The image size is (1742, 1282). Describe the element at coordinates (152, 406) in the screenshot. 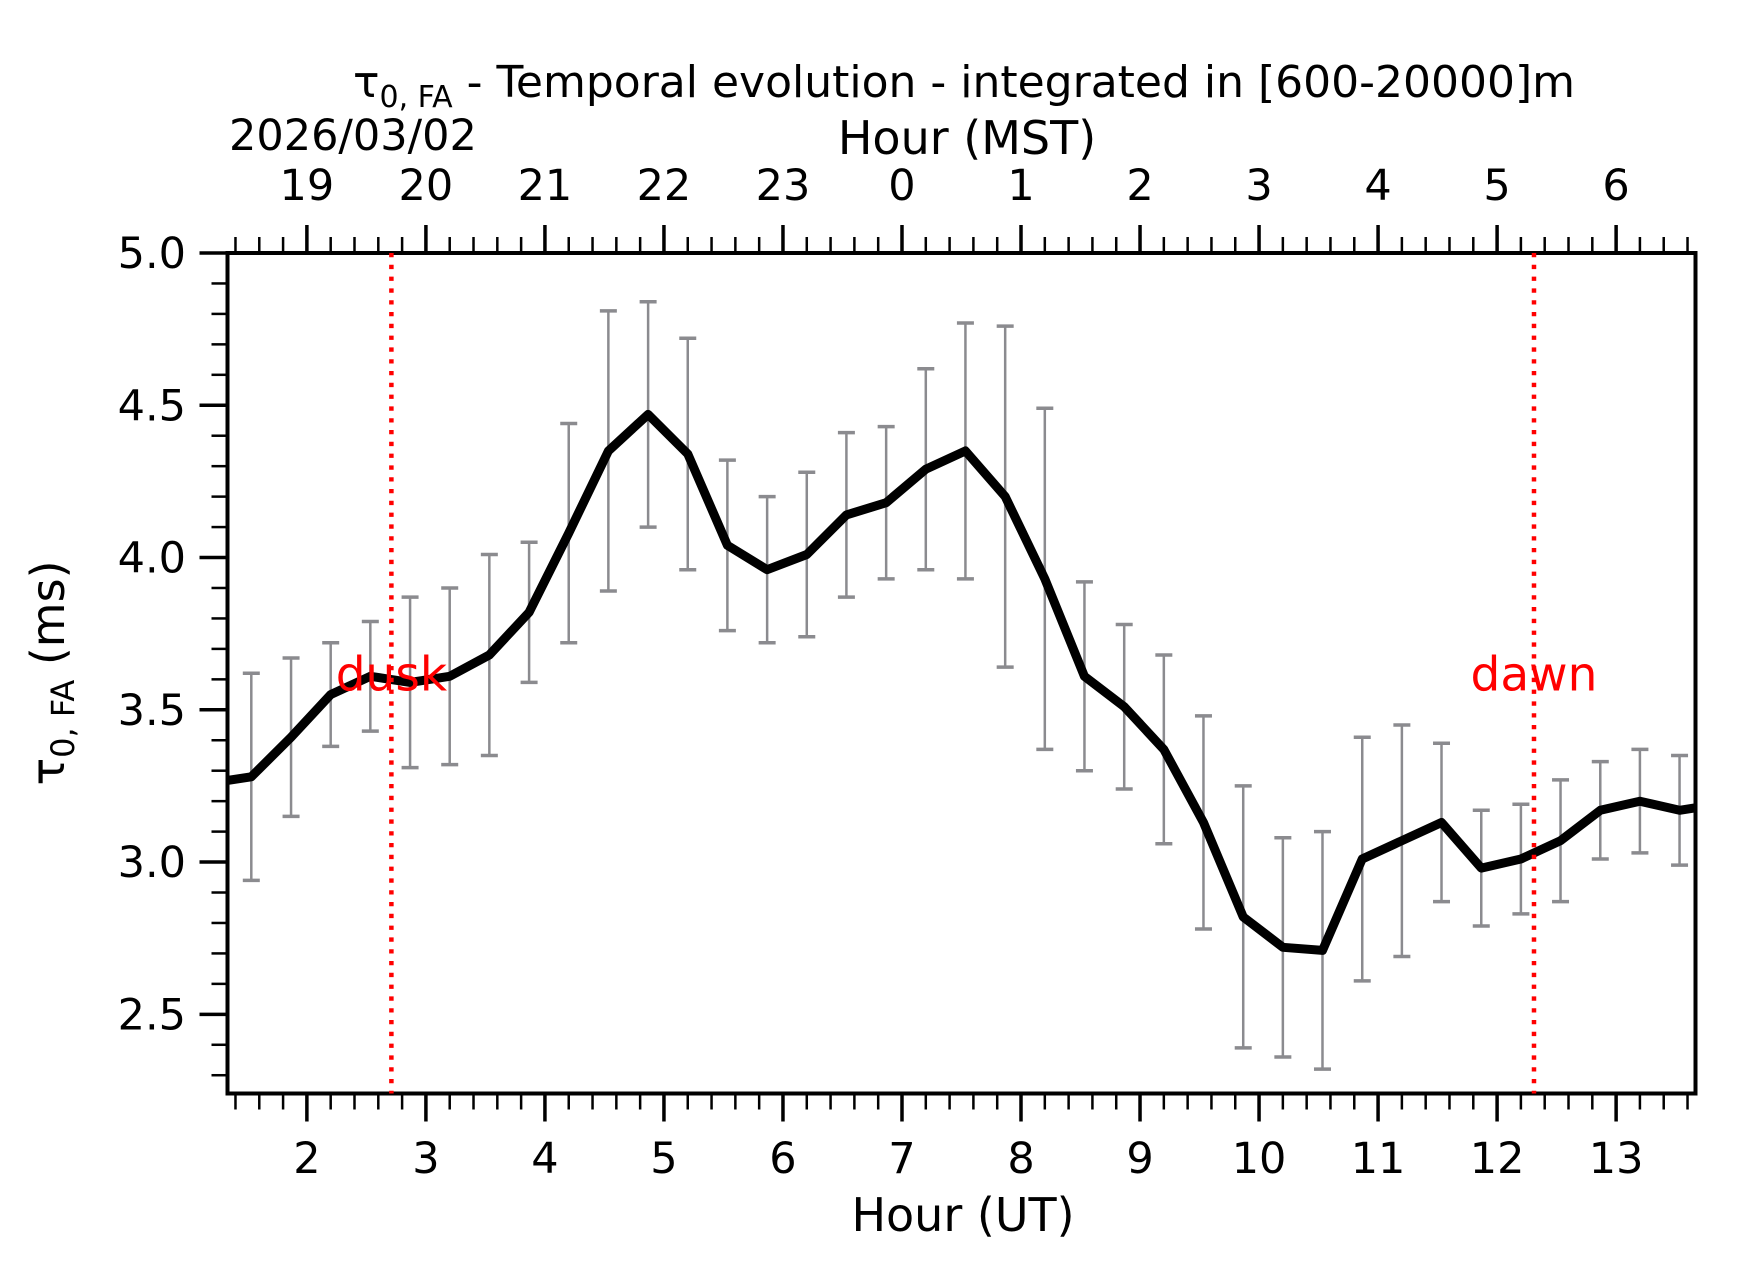

I see `left-tick-label: 4.5` at that location.